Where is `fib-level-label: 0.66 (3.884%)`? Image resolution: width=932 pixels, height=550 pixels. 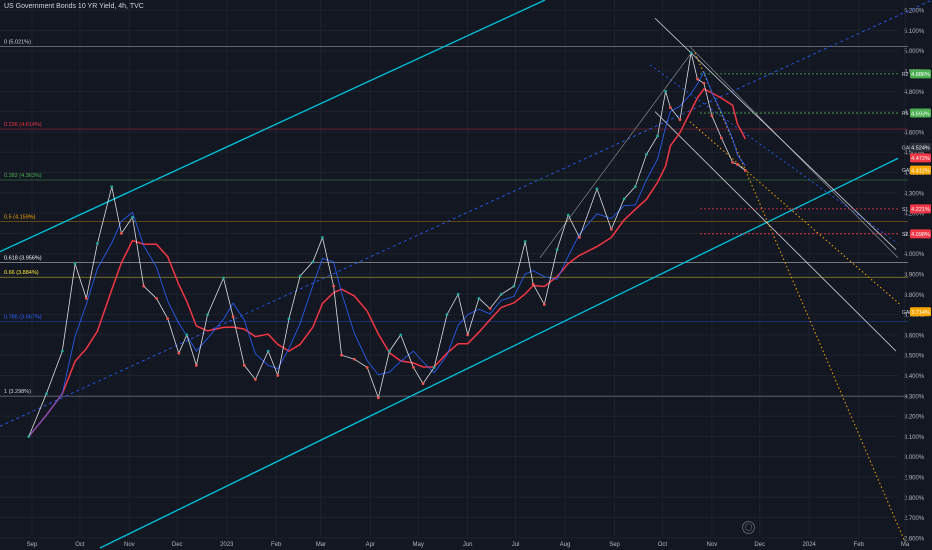
fib-level-label: 0.66 (3.884%) is located at coordinates (21, 273).